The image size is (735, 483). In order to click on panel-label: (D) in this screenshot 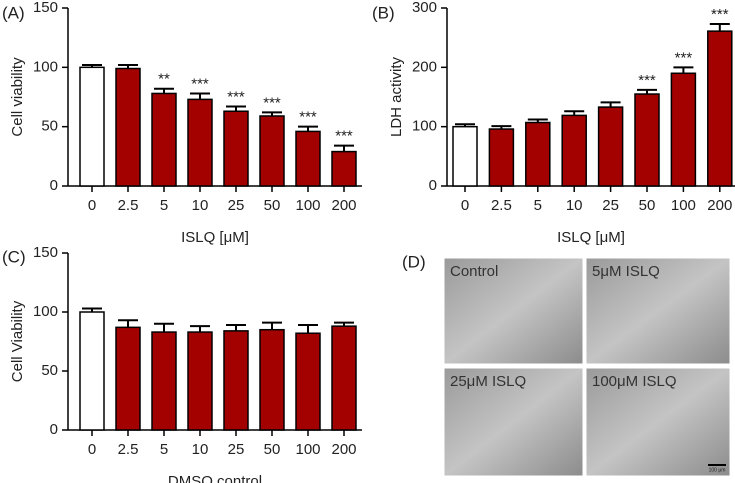, I will do `click(414, 261)`.